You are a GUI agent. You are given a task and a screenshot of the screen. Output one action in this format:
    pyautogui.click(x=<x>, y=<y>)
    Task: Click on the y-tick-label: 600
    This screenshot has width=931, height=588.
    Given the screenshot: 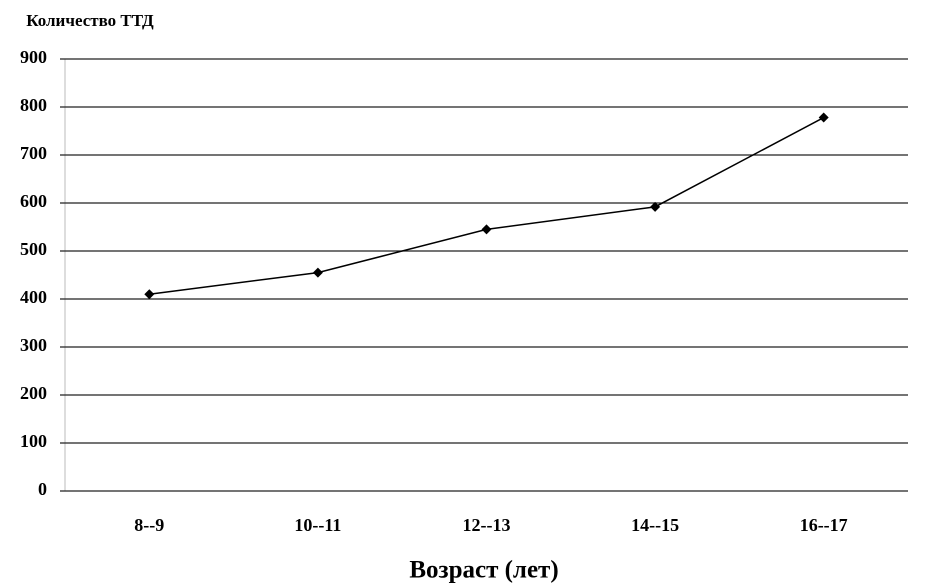 What is the action you would take?
    pyautogui.click(x=33, y=201)
    